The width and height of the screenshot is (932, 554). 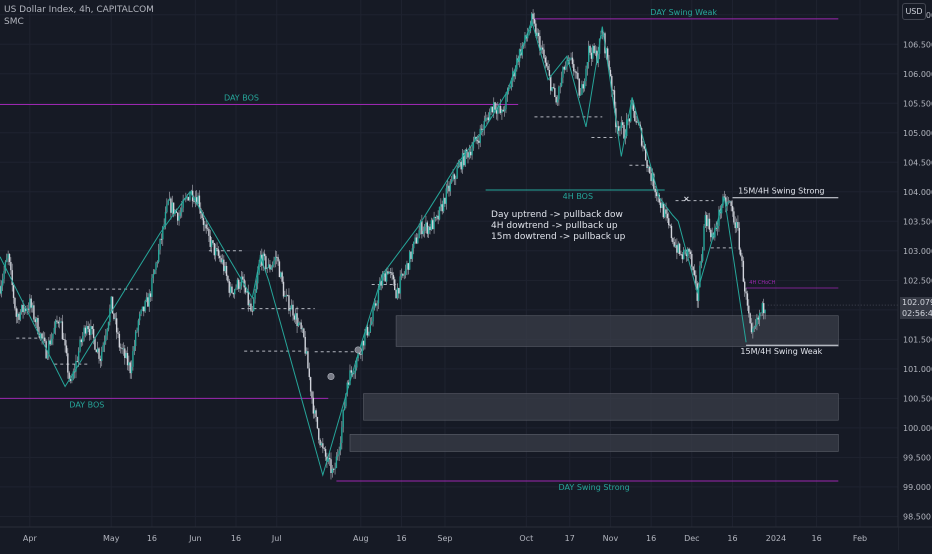 What do you see at coordinates (917, 133) in the screenshot?
I see `price-tick-label: 105.000` at bounding box center [917, 133].